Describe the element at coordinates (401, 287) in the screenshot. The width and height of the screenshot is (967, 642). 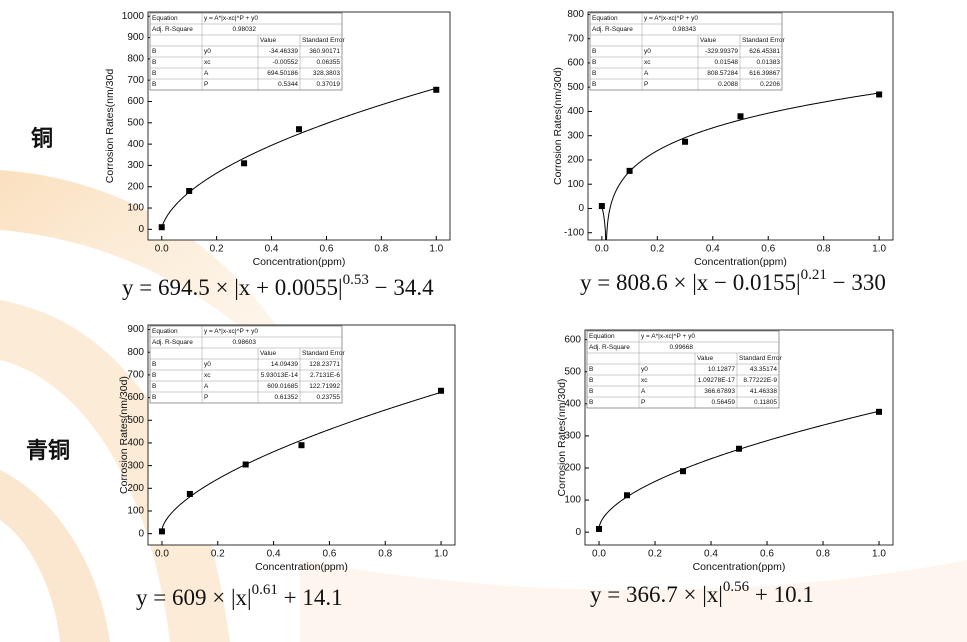
I see `formula-tail: − 34.4` at that location.